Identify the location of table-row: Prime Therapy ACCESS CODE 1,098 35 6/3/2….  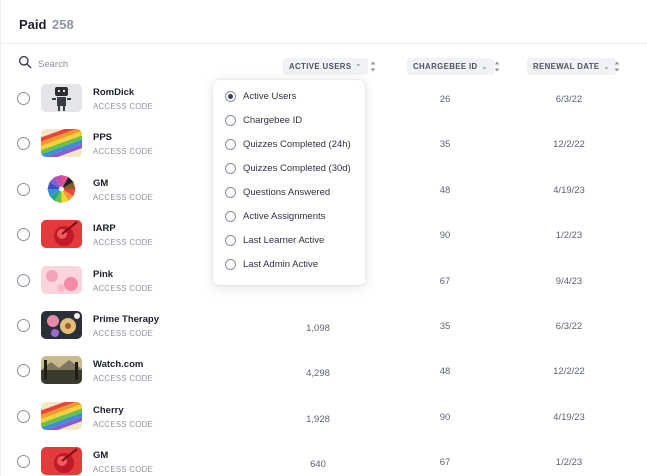
(324, 324).